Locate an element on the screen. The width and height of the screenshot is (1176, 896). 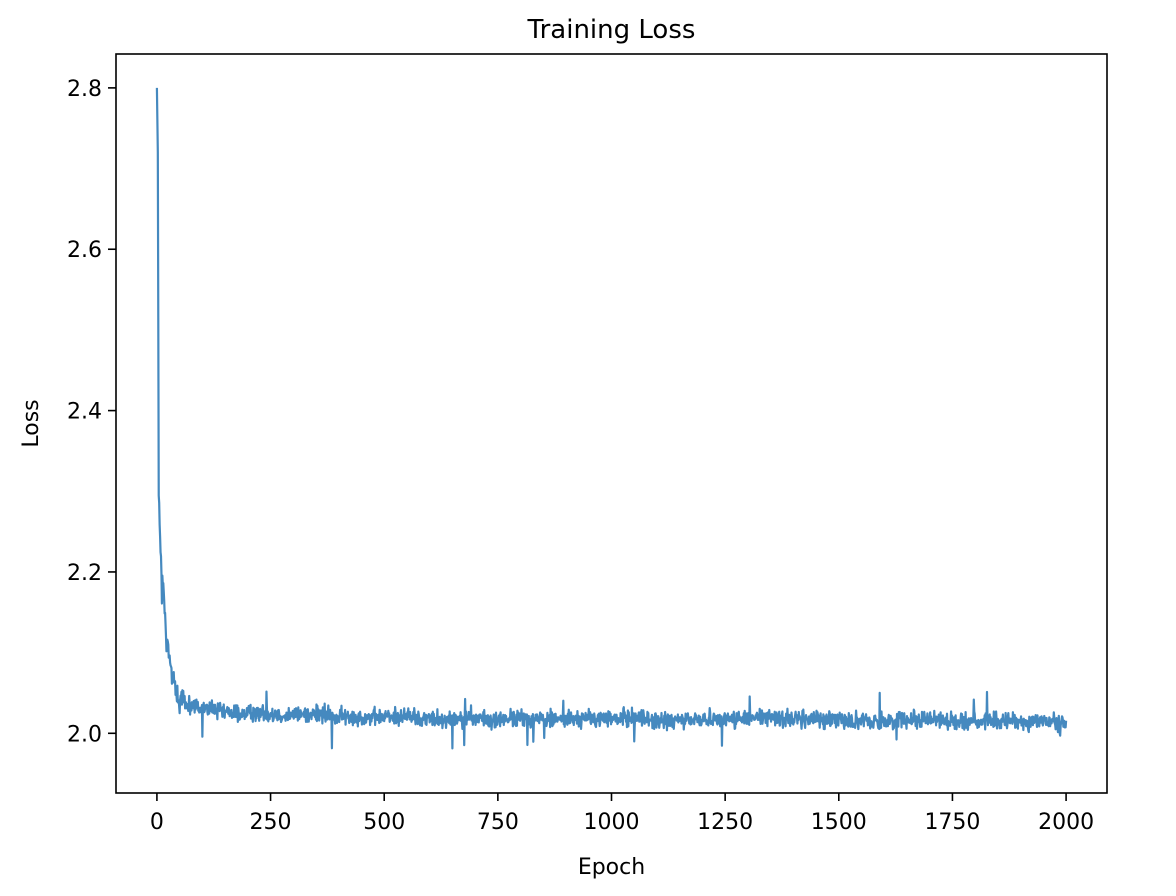
x-axis-ticks: 0 250 500 750 1000 1250 1500 1750 2000 is located at coordinates (622, 814).